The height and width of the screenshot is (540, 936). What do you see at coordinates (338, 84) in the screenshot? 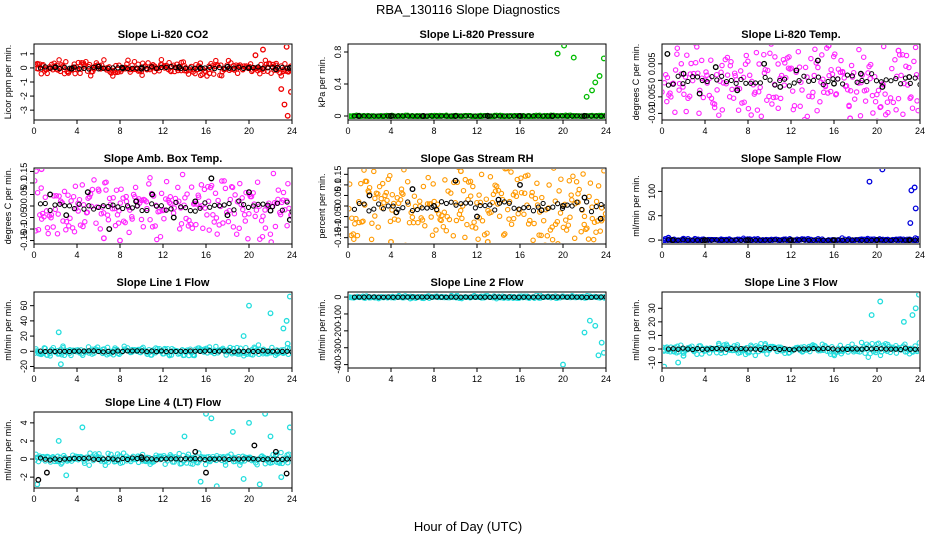
I see `y-tick-label: 0.4` at bounding box center [338, 84].